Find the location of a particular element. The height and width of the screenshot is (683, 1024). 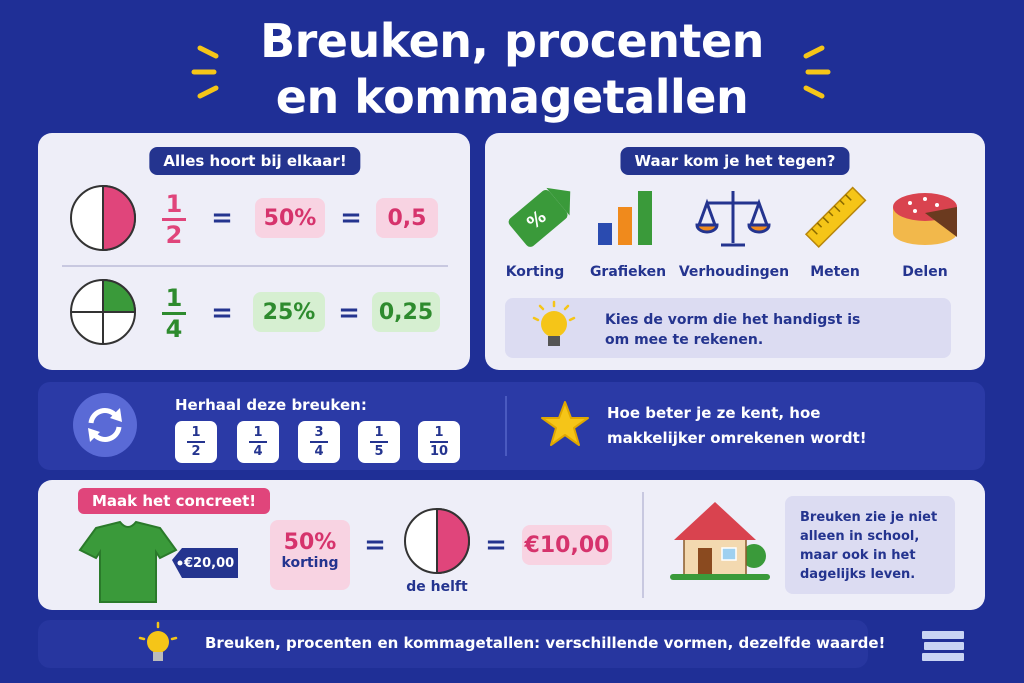

repeat-label: Herhaal deze breuken: is located at coordinates (271, 405).